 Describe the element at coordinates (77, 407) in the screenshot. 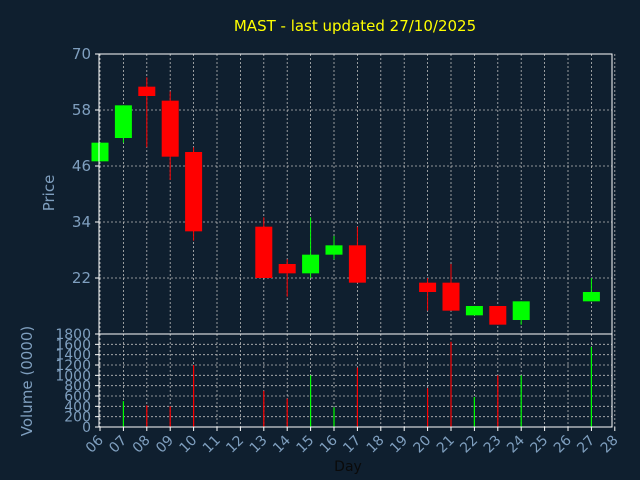

I see `volume-ytick-label: 400` at that location.